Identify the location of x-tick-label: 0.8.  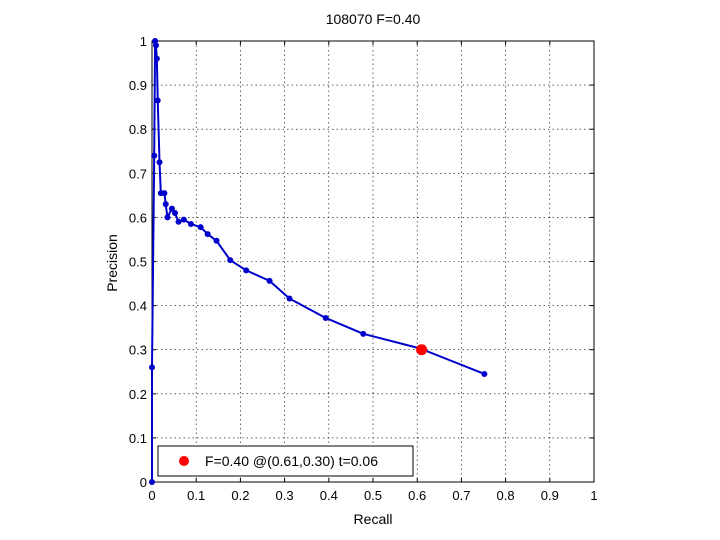
(506, 495).